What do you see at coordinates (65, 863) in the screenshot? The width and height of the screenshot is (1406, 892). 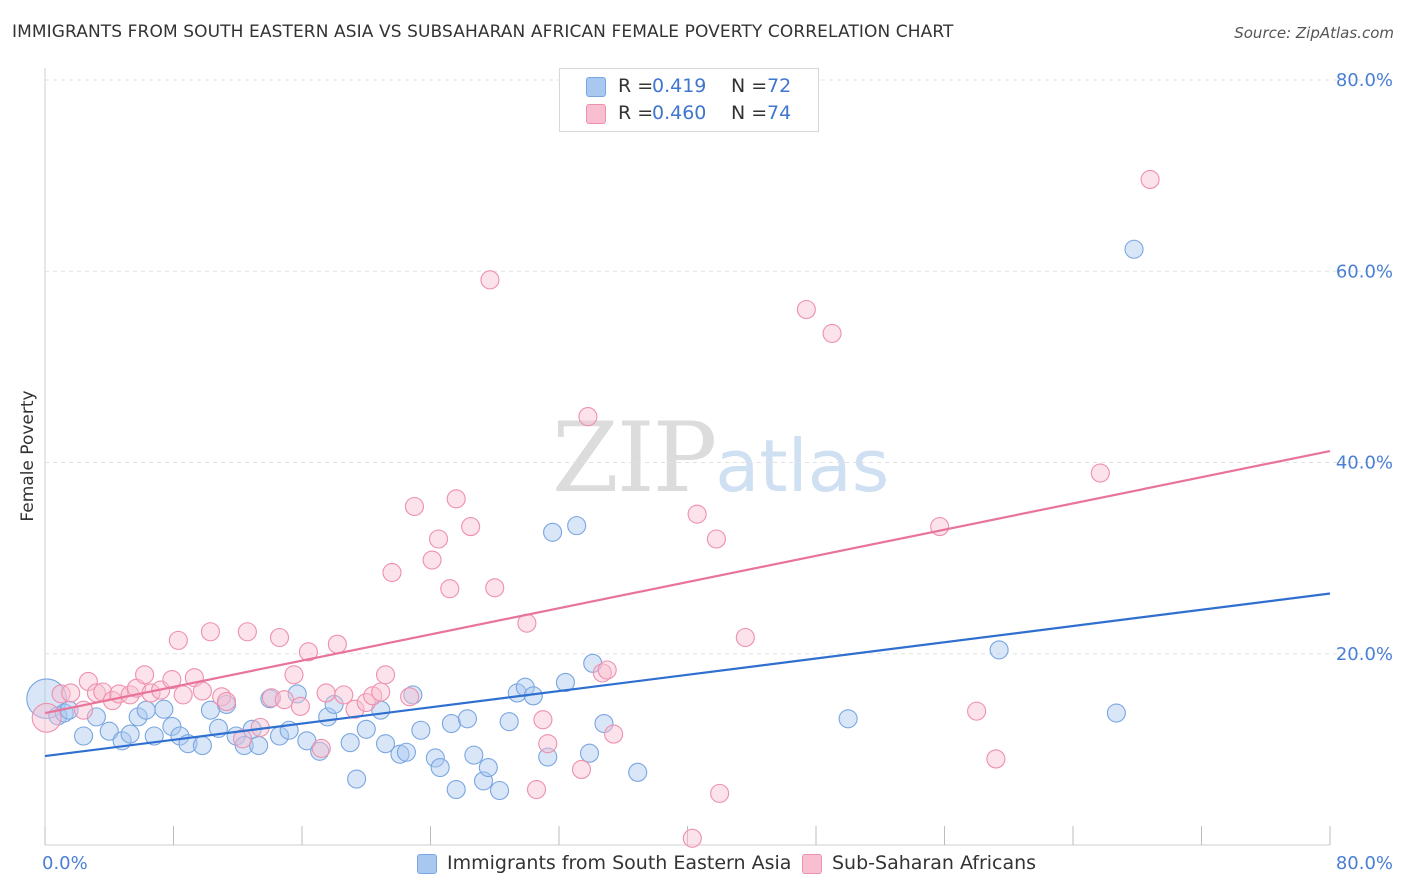 I see `x-tick-label: 0.0%` at bounding box center [65, 863].